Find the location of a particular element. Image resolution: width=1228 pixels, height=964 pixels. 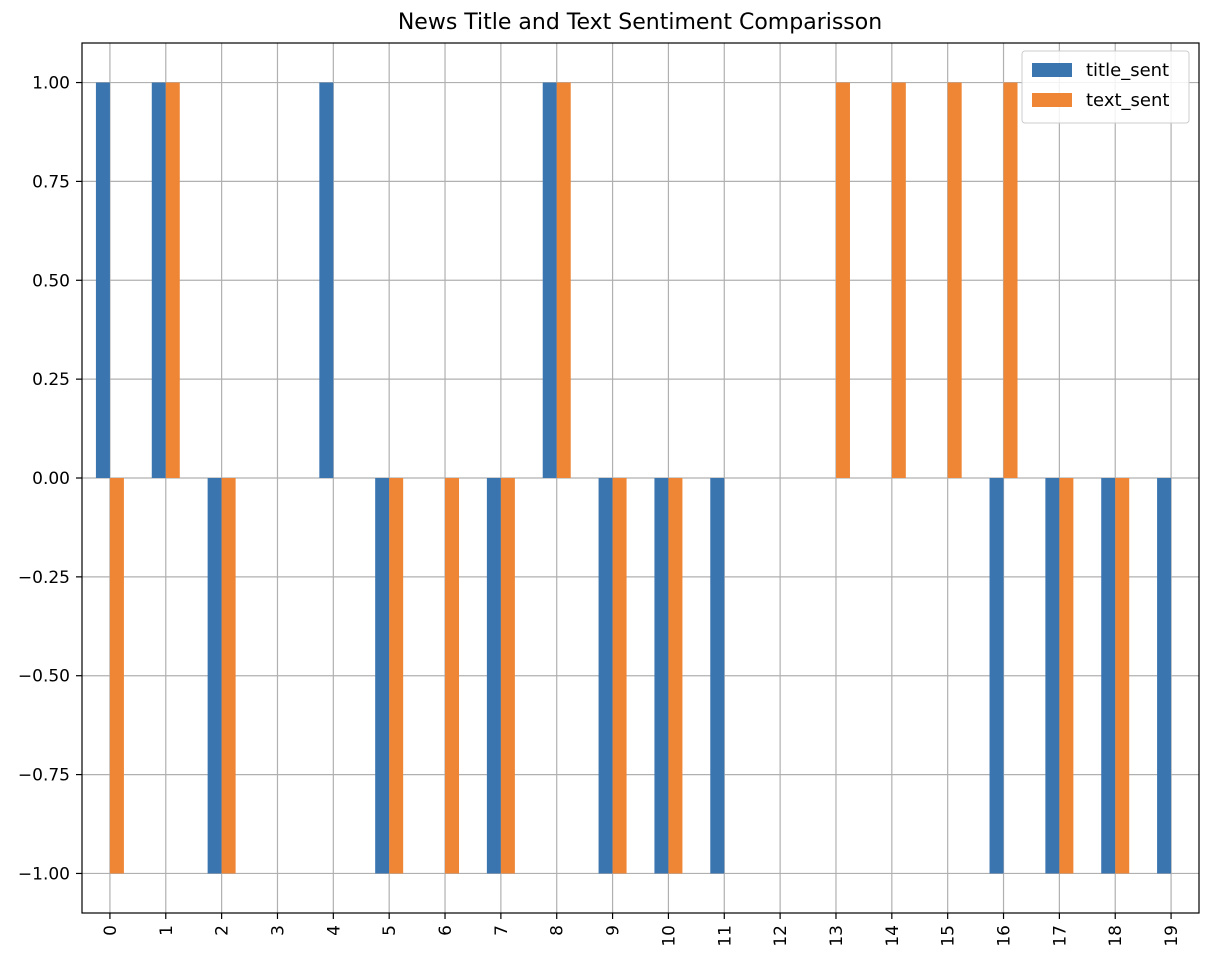

x-tick-label: 12 is located at coordinates (781, 936).